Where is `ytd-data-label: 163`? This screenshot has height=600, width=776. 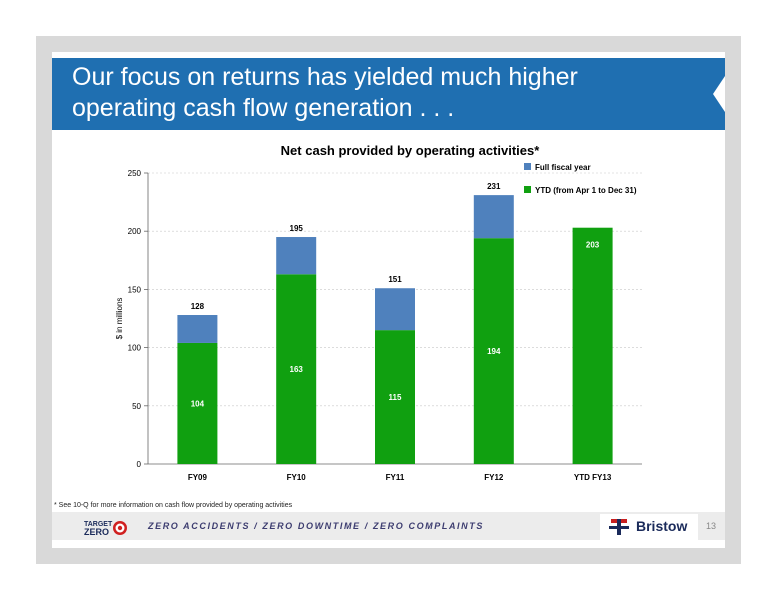 ytd-data-label: 163 is located at coordinates (297, 369).